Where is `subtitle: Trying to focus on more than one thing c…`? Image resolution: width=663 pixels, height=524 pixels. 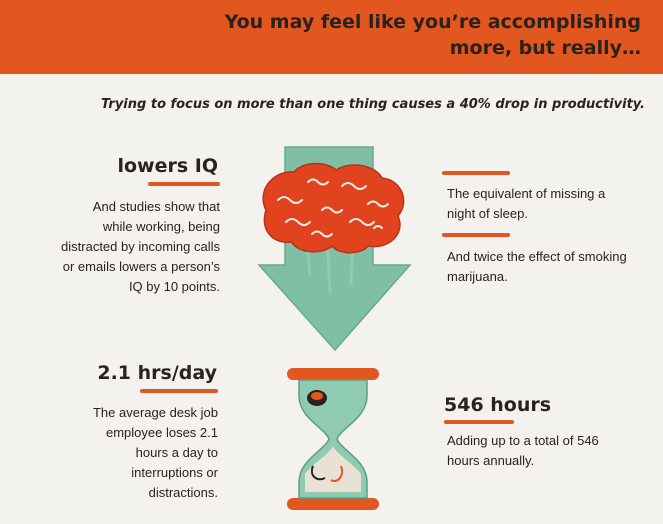
subtitle: Trying to focus on more than one thing c… is located at coordinates (372, 104).